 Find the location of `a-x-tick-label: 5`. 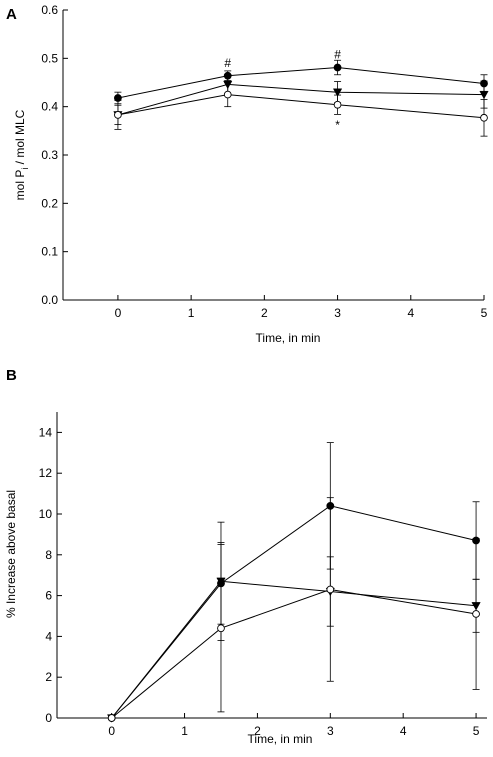

a-x-tick-label: 5 is located at coordinates (484, 313).